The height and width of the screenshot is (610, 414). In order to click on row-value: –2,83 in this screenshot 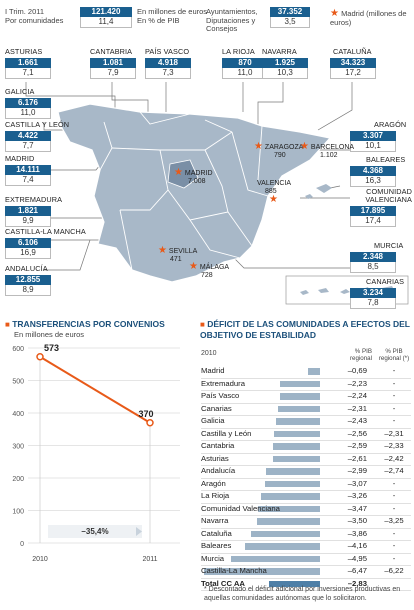, I will do `click(357, 583)`.